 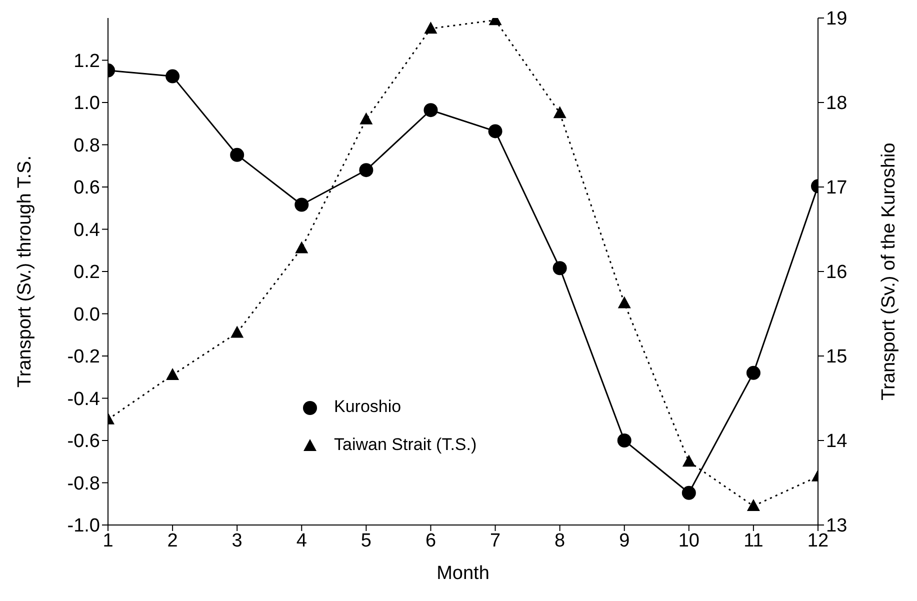 I want to click on y2-tick-label: 16, so click(x=837, y=273).